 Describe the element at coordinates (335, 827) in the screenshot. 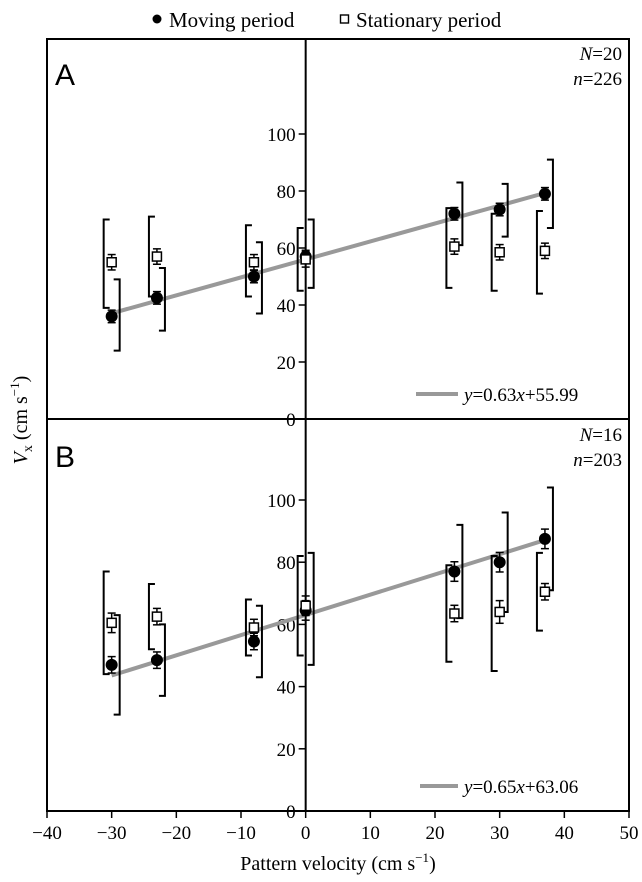

I see `axis-ticks: −40 −30 −20 −10 0 10 20 30 40 50` at that location.